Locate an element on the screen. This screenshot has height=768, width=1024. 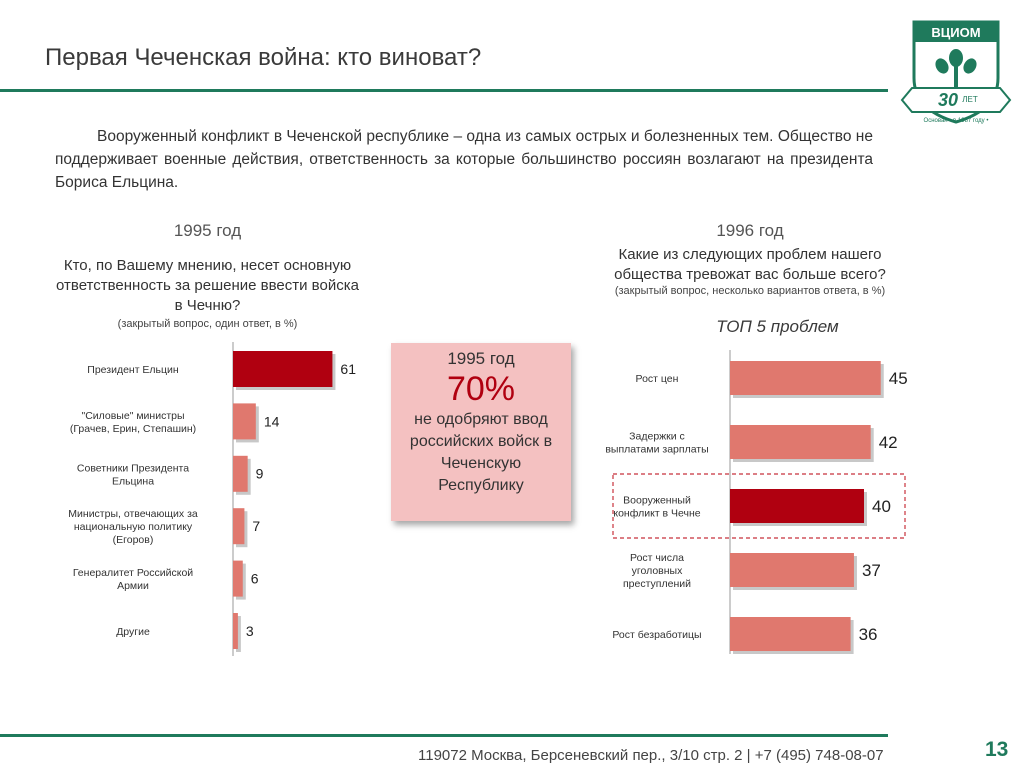
vciom-logo: ВЦИОМ 30 ЛЕТ Основан • в 1987 году • is located at coordinates (956, 72).